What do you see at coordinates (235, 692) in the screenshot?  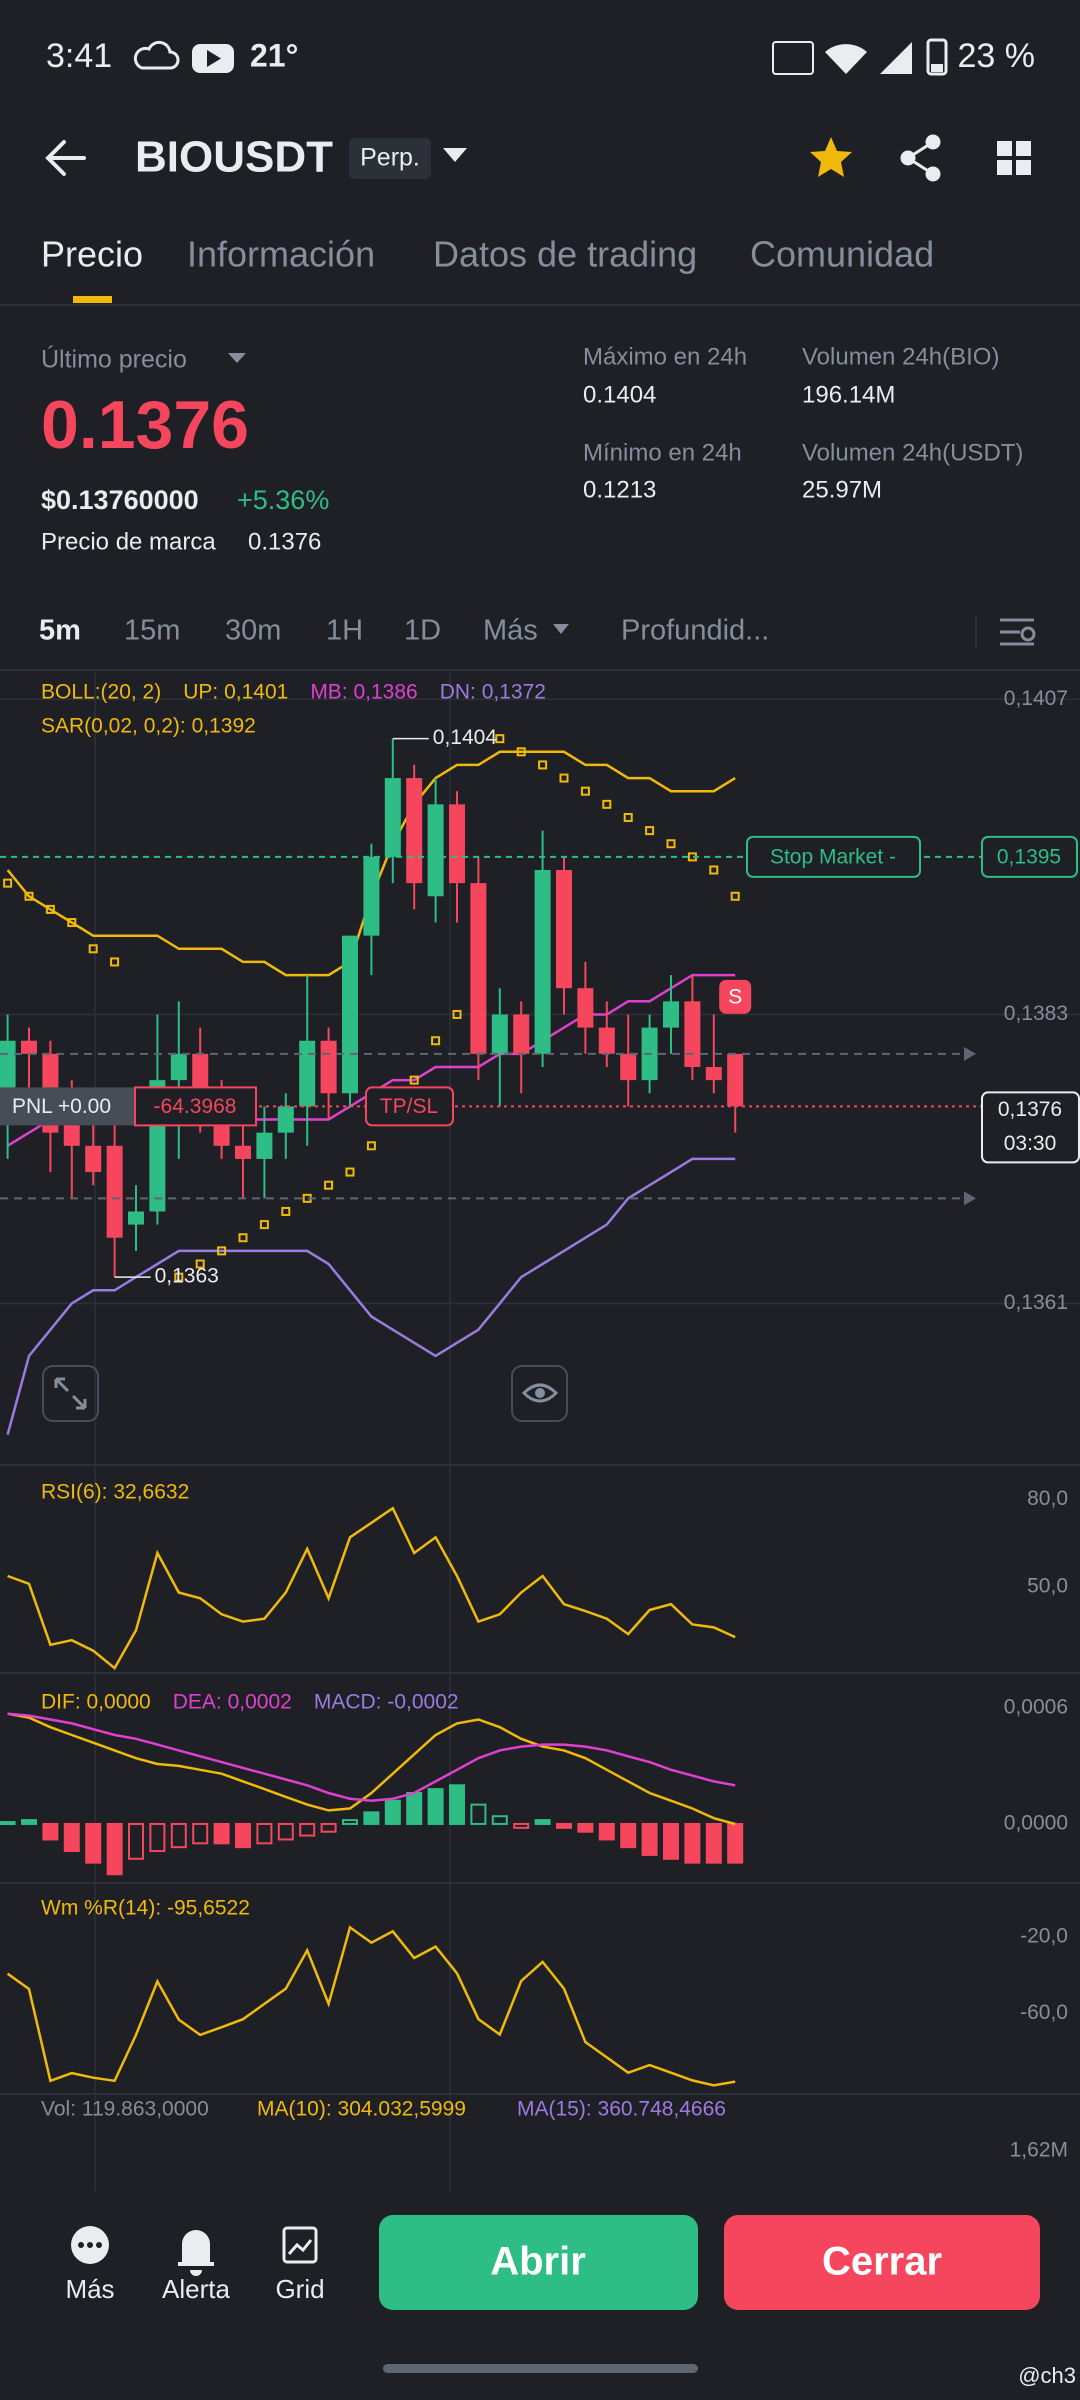 I see `legend-entry: UP: 0,1401` at bounding box center [235, 692].